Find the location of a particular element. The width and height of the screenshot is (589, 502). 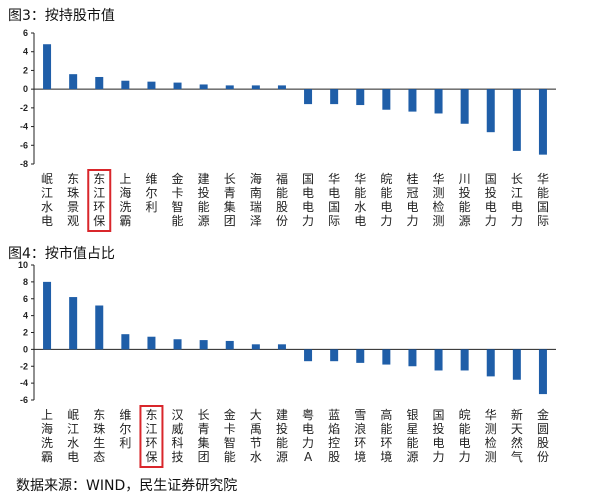

chart1-title: 图3：按持股市值 is located at coordinates (61, 16).